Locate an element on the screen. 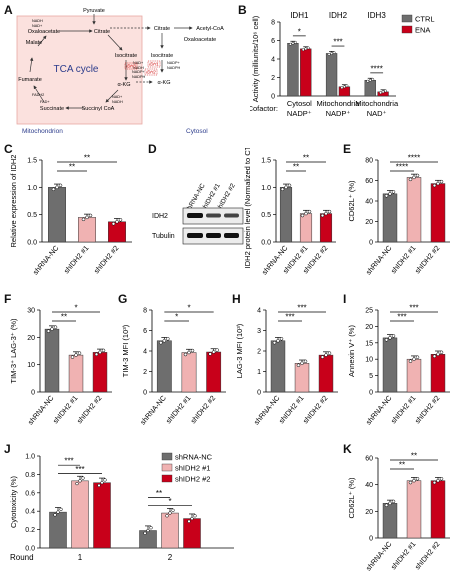 Image resolution: width=458 pixels, height=584 pixels. band-idh2-sh2 is located at coordinates (231, 215).